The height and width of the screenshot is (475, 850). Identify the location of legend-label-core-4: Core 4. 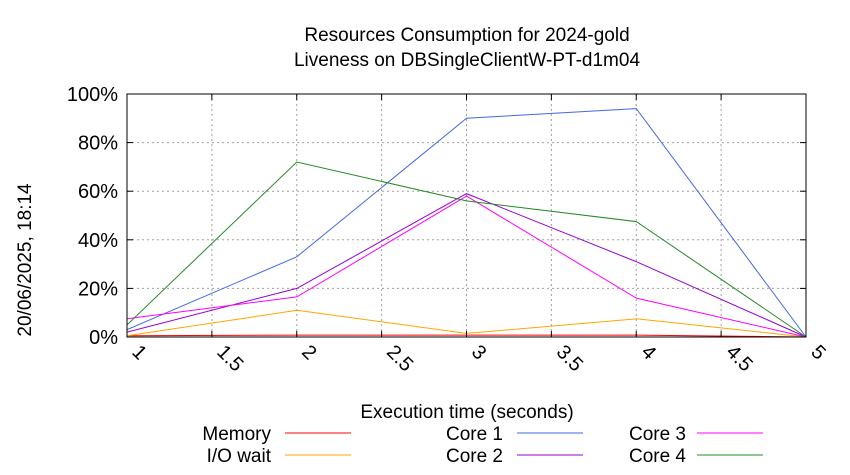
(657, 456).